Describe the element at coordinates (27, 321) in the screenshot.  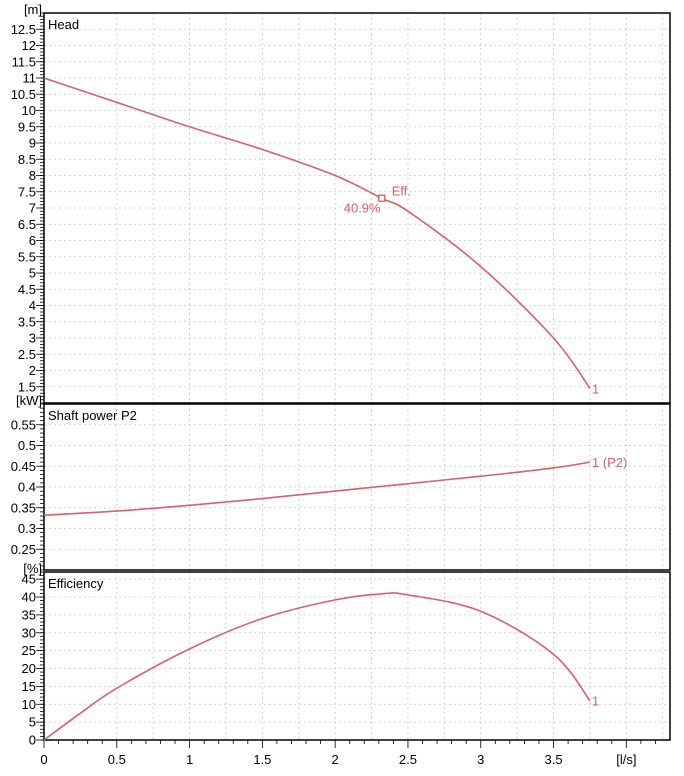
I see `y-tick-label: 3.5` at that location.